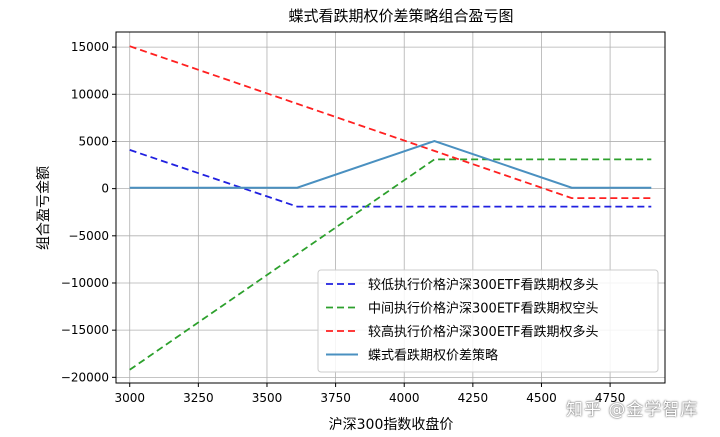  I want to click on y-axis-label: 组合盈亏金额, so click(44, 208).